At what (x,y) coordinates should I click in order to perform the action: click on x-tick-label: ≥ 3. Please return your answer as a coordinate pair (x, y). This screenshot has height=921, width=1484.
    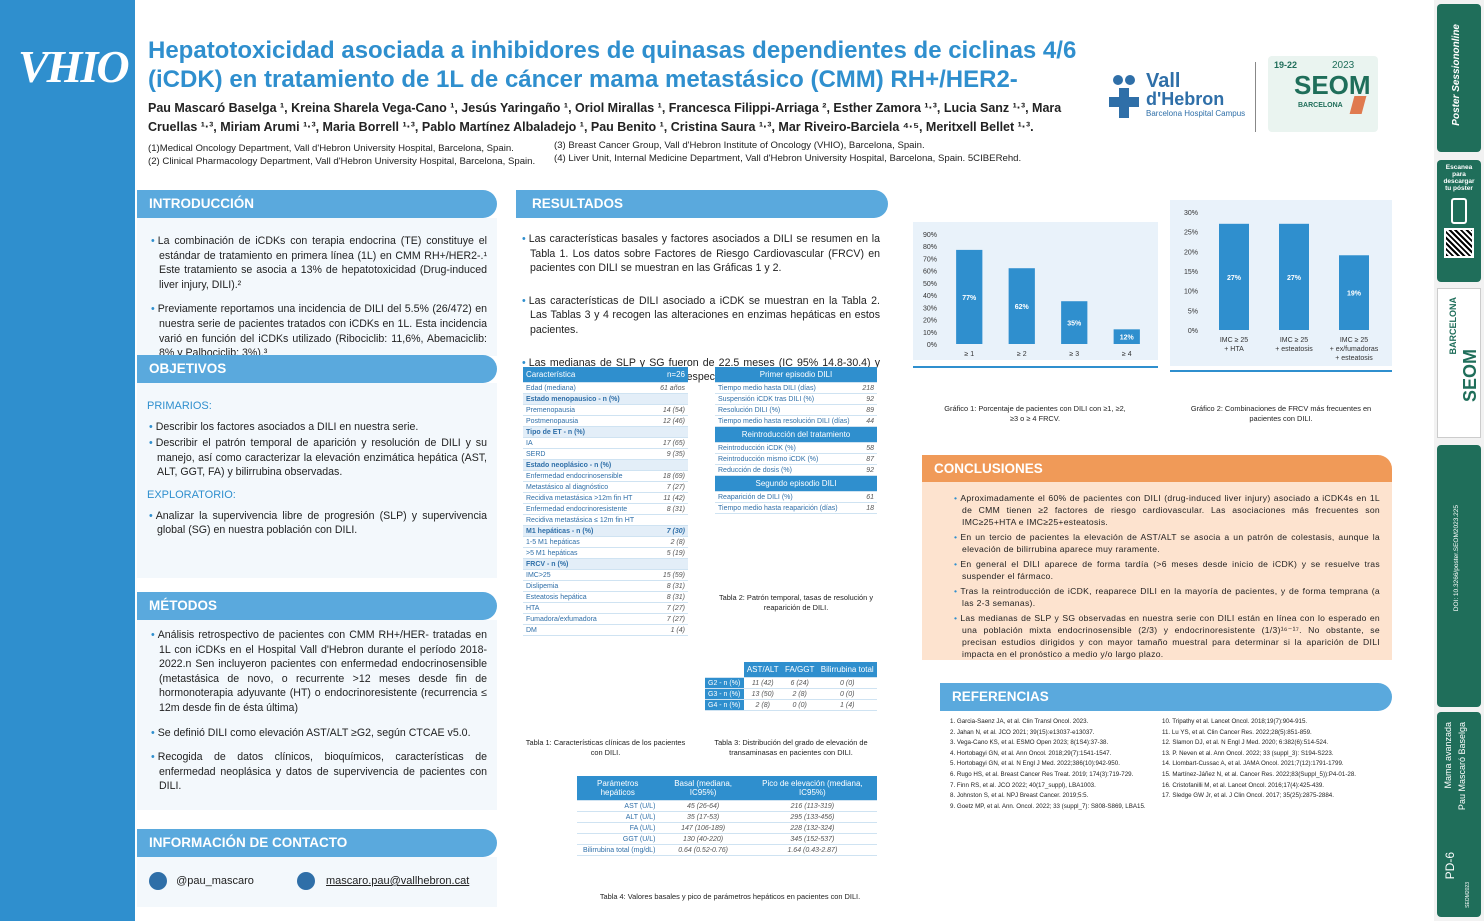
    Looking at the image, I should click on (1074, 354).